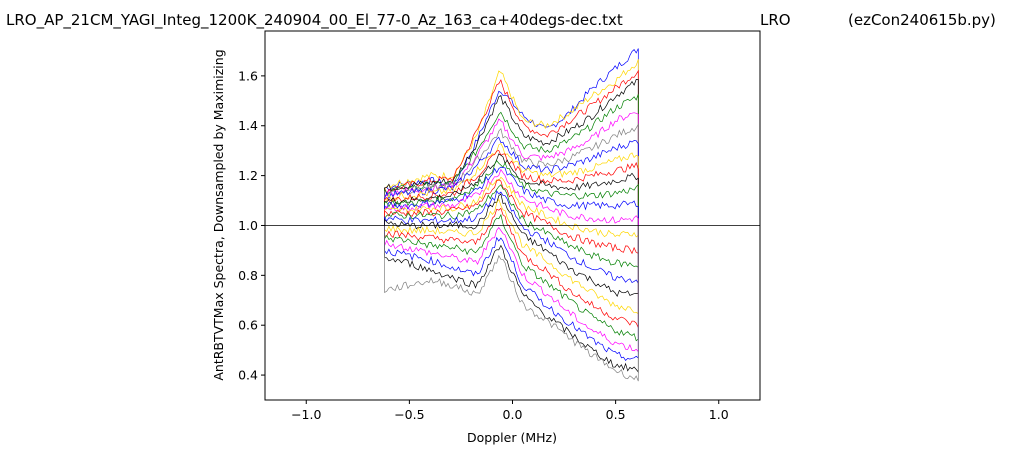 This screenshot has width=1024, height=453. What do you see at coordinates (616, 414) in the screenshot?
I see `x-tick-label: 0.5` at bounding box center [616, 414].